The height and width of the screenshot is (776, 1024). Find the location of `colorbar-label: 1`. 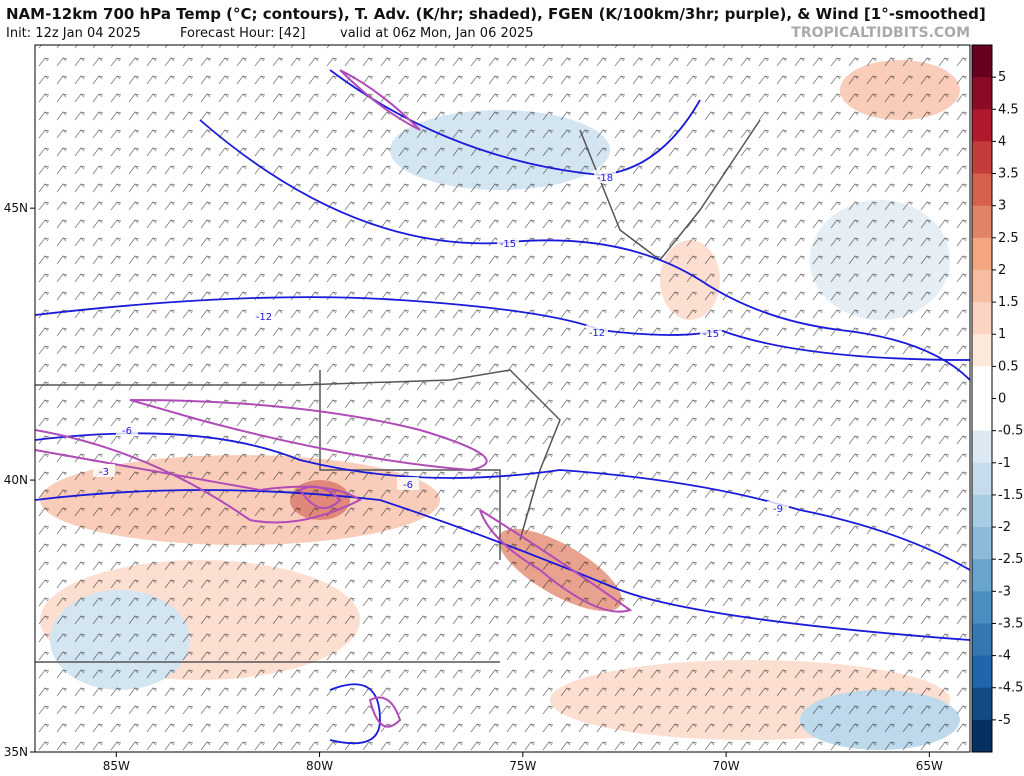

colorbar-label: 1 is located at coordinates (1002, 334).